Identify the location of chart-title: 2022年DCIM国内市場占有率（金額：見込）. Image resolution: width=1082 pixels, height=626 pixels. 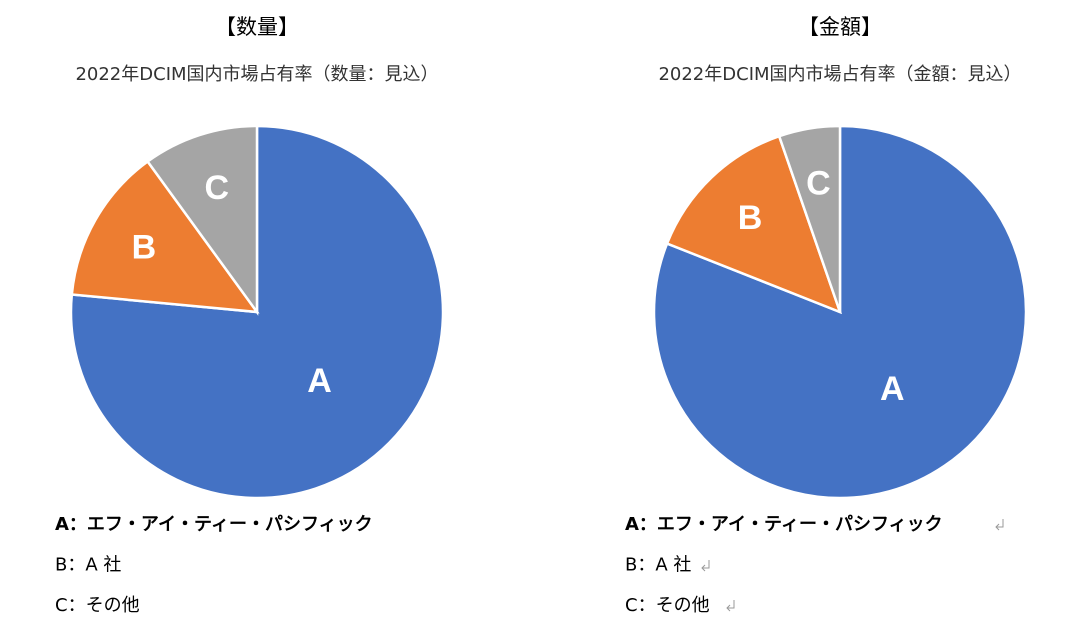
(839, 74).